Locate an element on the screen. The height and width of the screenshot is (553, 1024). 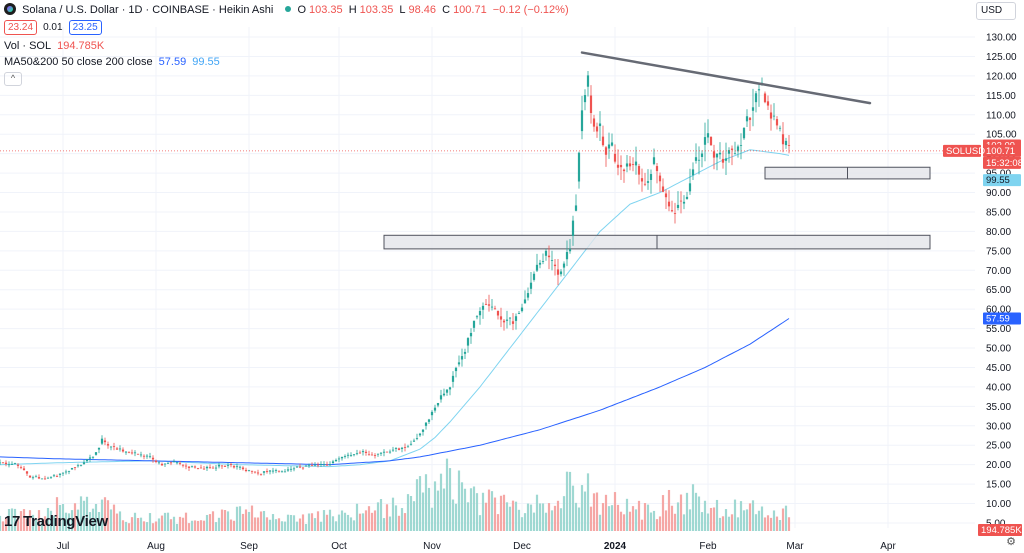
time-tick-label: Oct is located at coordinates (339, 546).